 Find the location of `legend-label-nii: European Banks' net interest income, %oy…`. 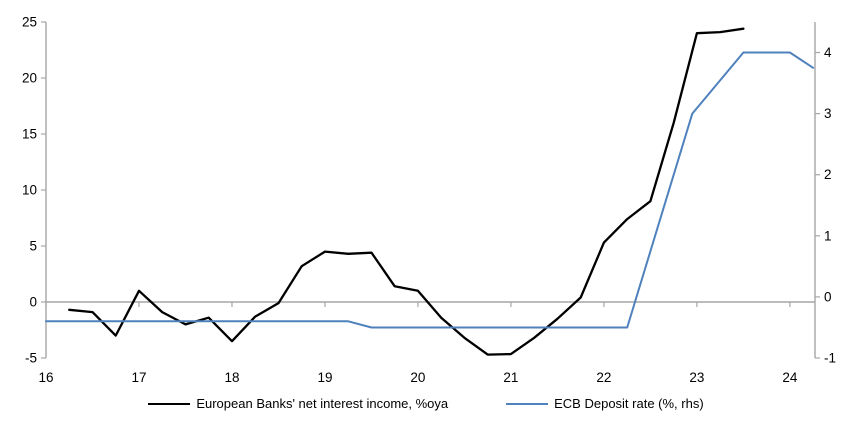

legend-label-nii: European Banks' net interest income, %oy… is located at coordinates (322, 403).